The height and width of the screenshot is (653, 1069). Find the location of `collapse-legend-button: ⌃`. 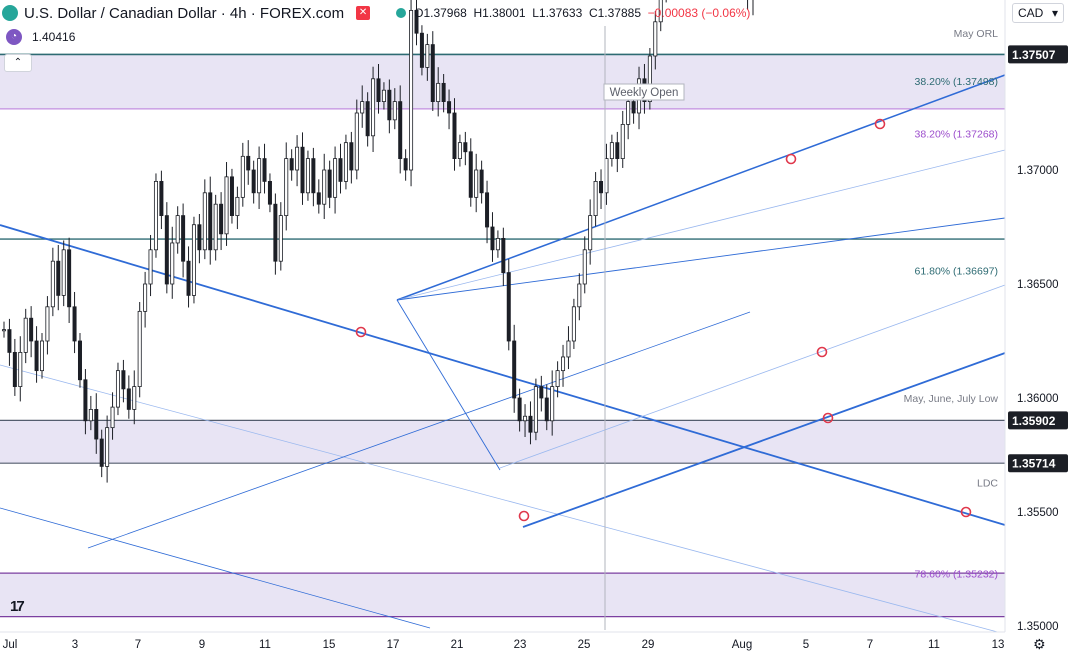

collapse-legend-button: ⌃ is located at coordinates (18, 63).